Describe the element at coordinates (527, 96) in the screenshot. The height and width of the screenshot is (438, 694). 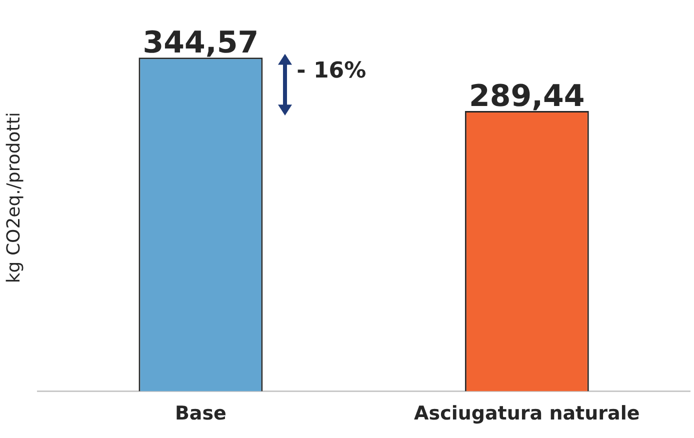
I see `data-label: 289,44` at that location.